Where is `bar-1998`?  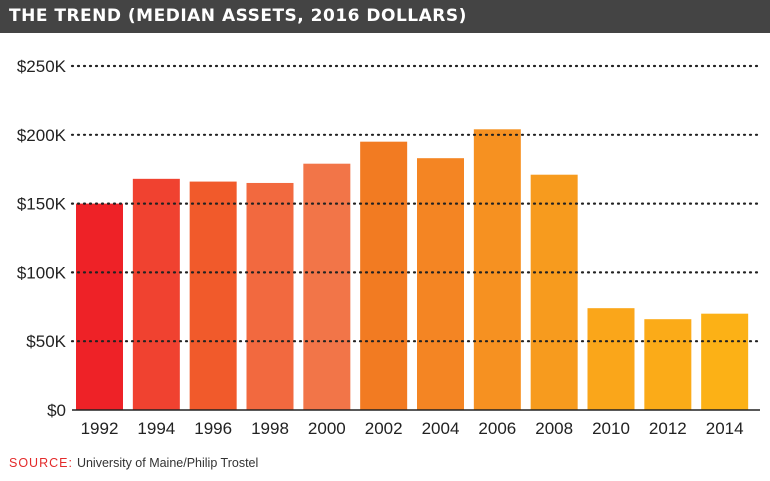
bar-1998 is located at coordinates (270, 296).